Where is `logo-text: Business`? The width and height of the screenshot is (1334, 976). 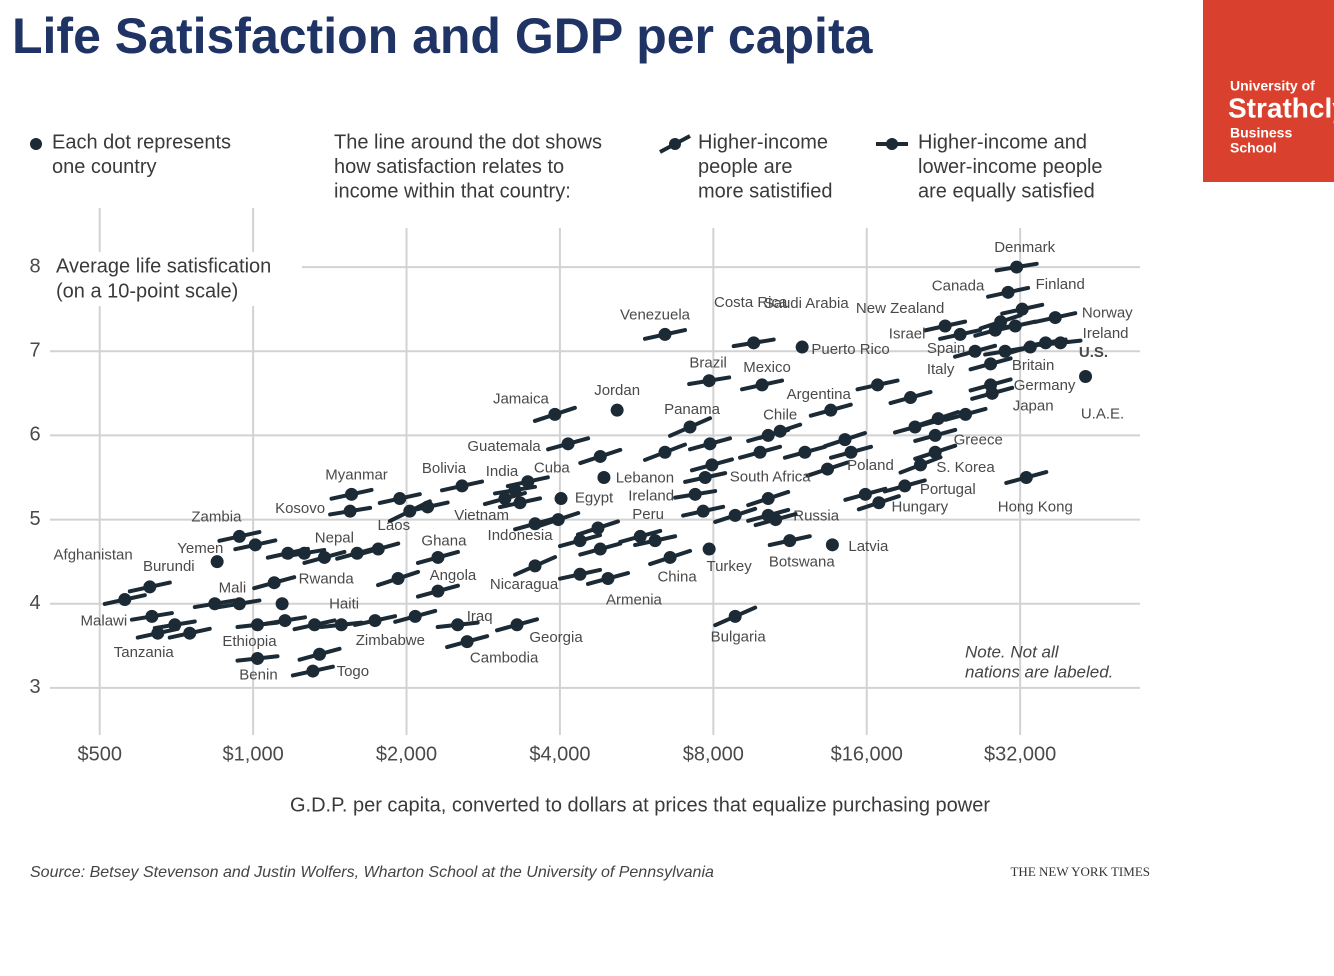 logo-text: Business is located at coordinates (1261, 133).